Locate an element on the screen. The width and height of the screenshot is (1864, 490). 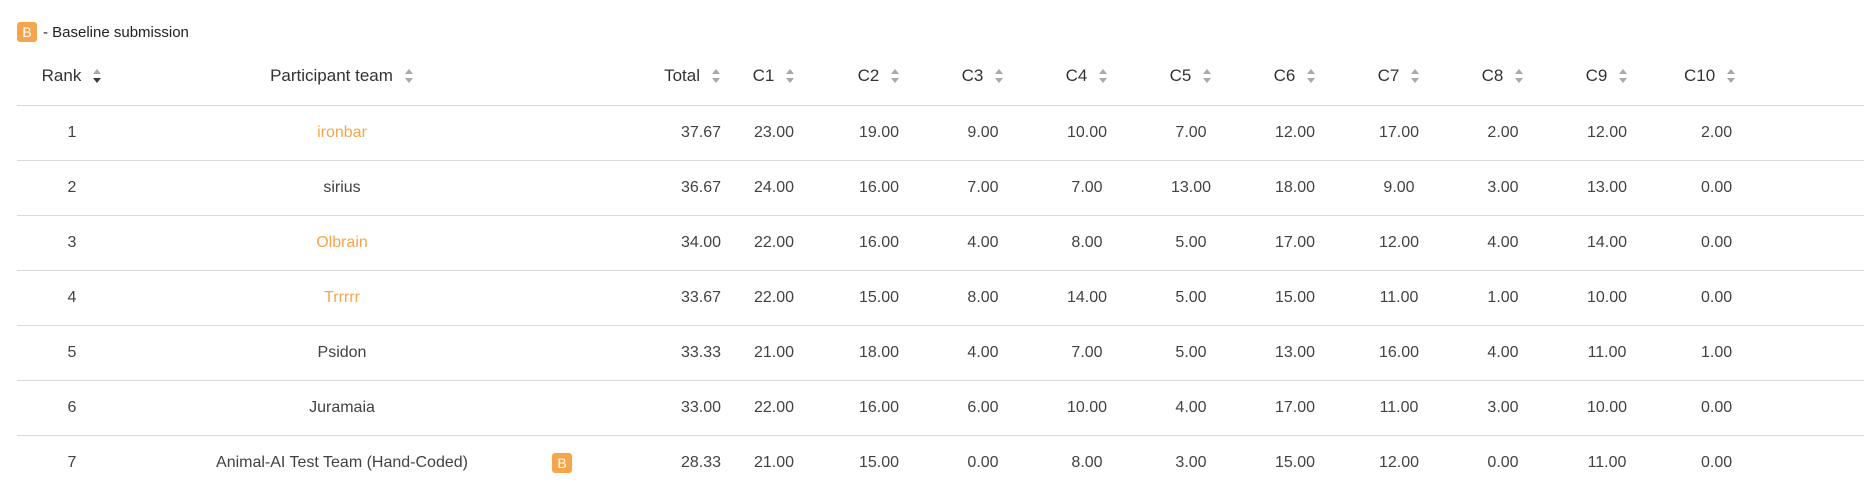
score-cell-c5: 4.00 is located at coordinates (1191, 408).